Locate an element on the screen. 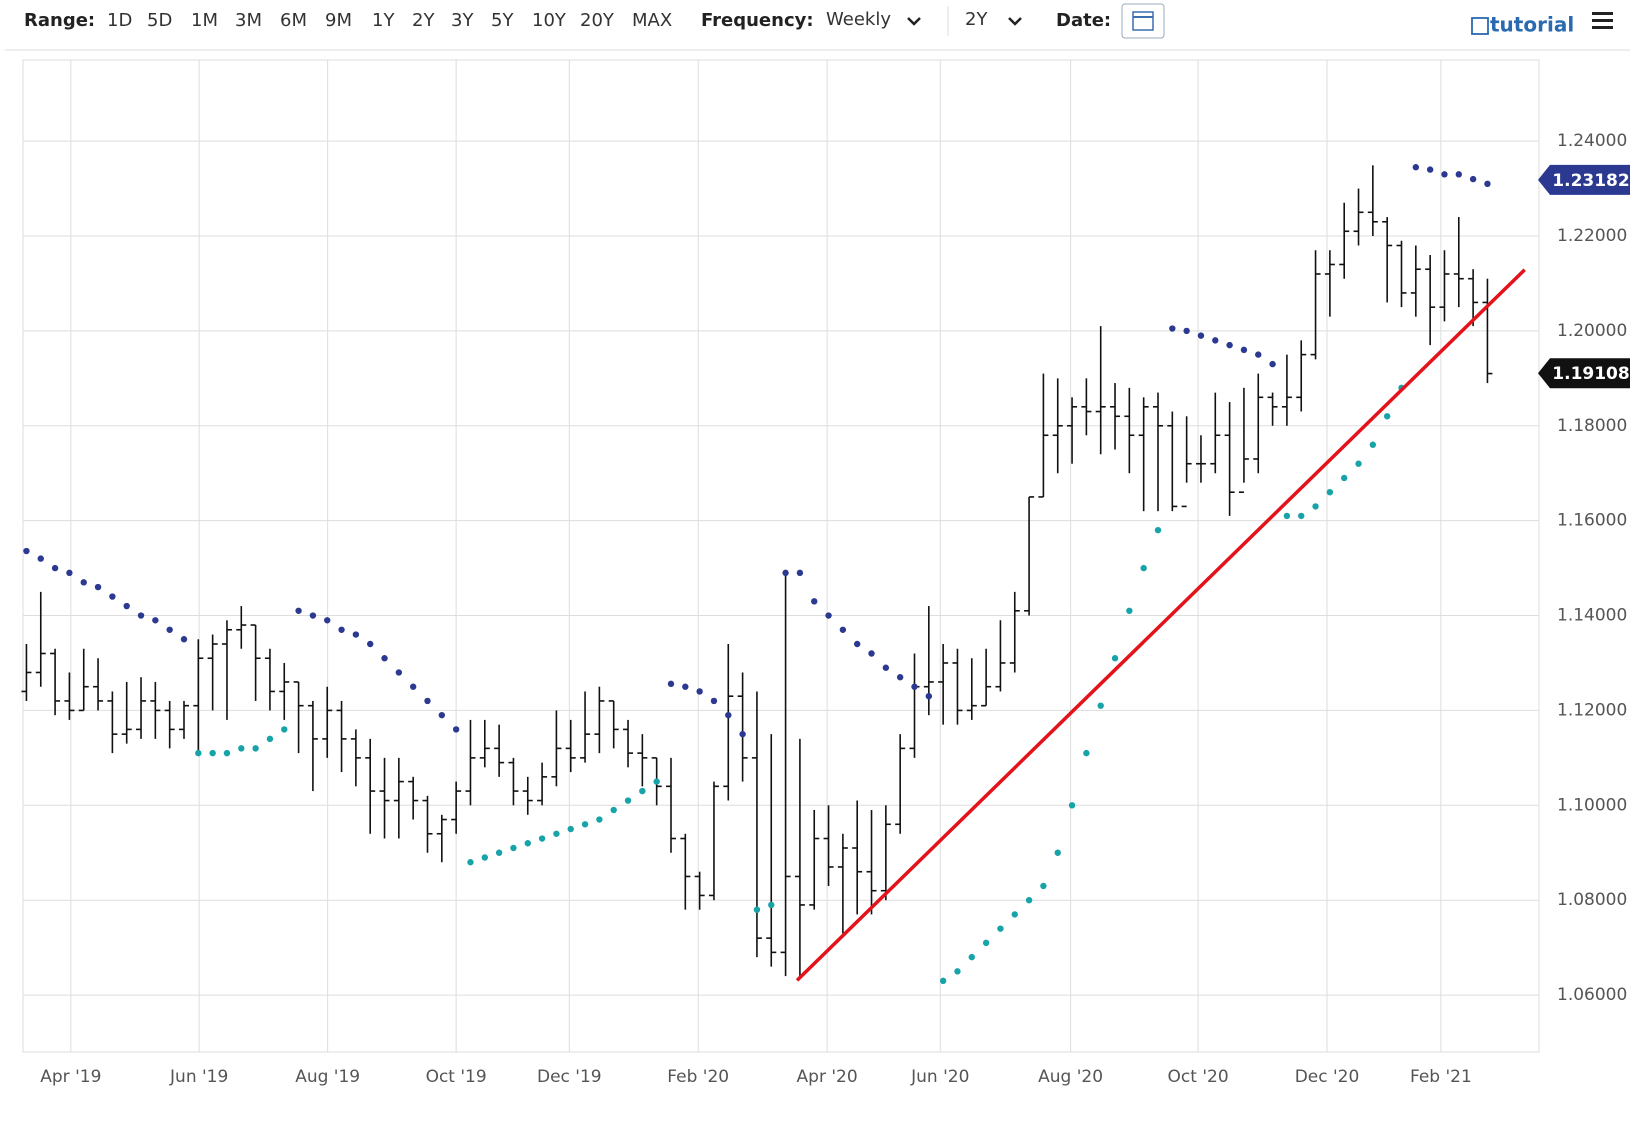 The height and width of the screenshot is (1129, 1634). range-button: 2Y is located at coordinates (423, 20).